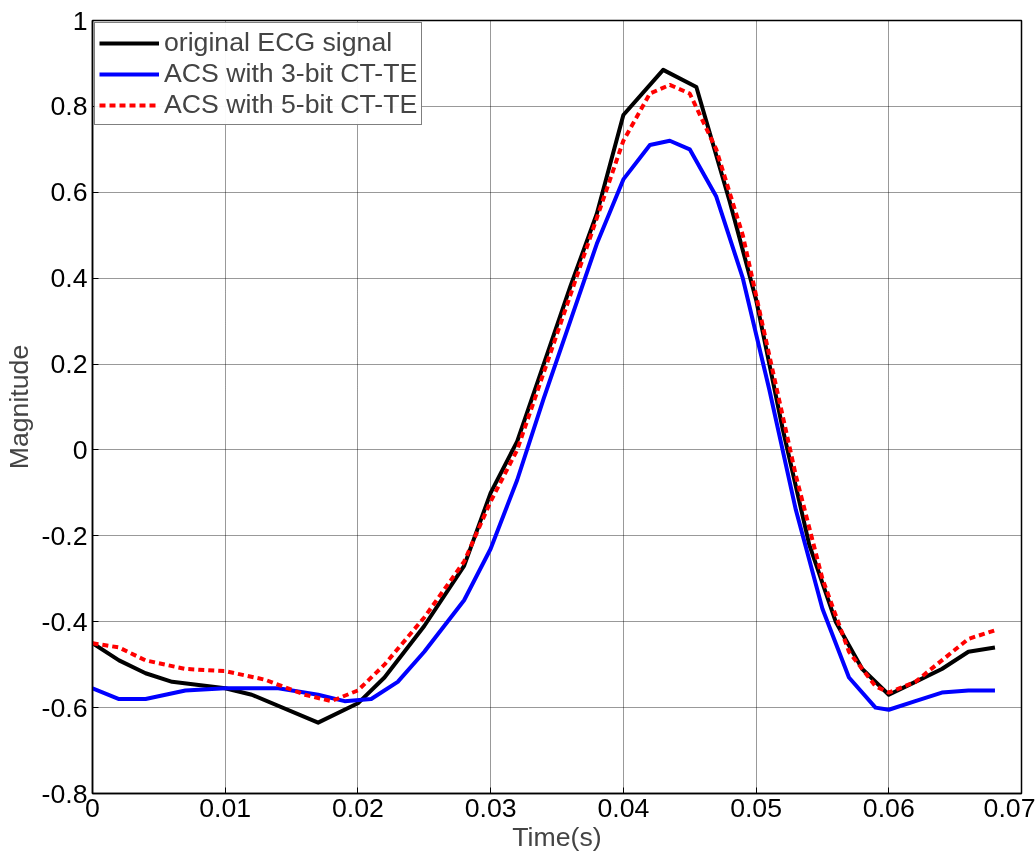 Image resolution: width=1035 pixels, height=854 pixels. Describe the element at coordinates (64, 535) in the screenshot. I see `y-tick-label: -0.2` at that location.